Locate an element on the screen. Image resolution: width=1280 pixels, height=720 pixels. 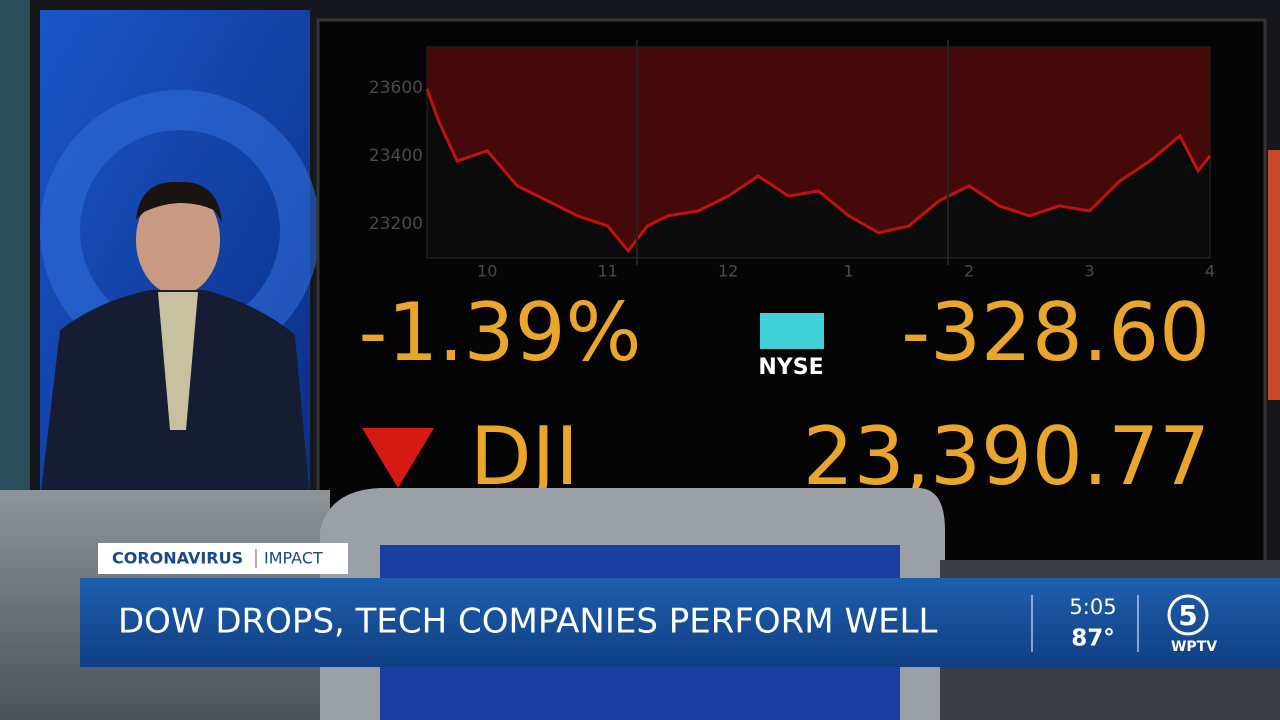
headline: DOW DROPS, TECH COMPANIES PERFORM WELL is located at coordinates (527, 622).